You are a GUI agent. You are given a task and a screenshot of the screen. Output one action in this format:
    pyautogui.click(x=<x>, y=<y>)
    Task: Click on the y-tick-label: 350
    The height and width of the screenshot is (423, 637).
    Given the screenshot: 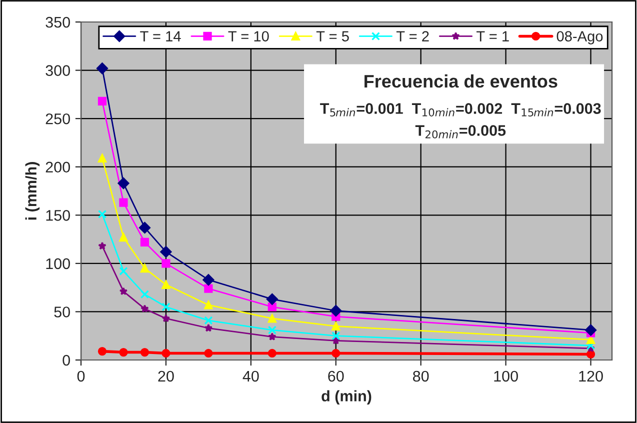 What is the action you would take?
    pyautogui.click(x=58, y=22)
    